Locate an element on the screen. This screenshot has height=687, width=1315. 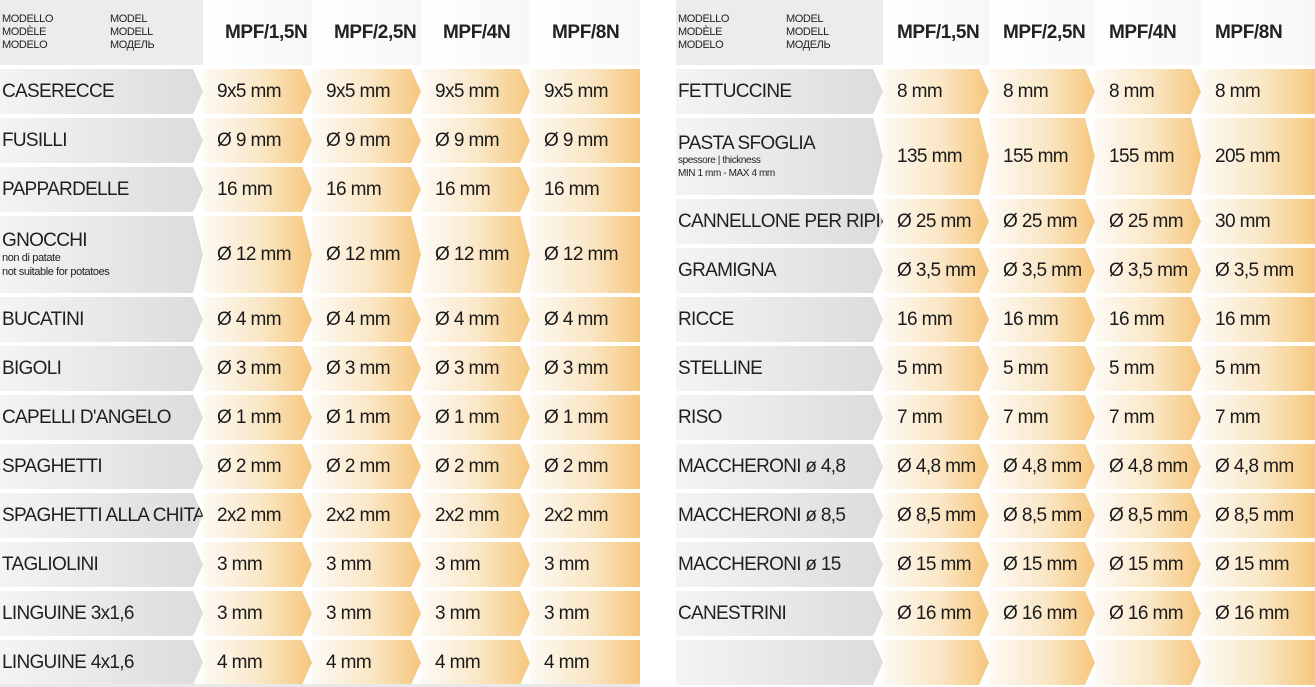
table-row: LINGUINE 4x1,6 4 mm 4 mm 4 mm 4 mm is located at coordinates (320, 662).